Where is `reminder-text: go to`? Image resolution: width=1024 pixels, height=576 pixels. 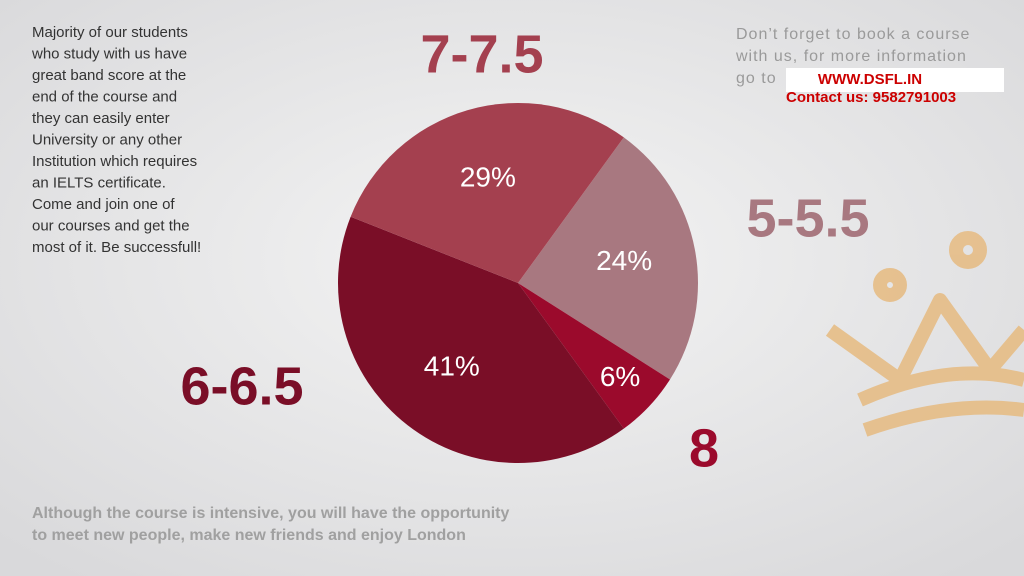
reminder-text: go to is located at coordinates (756, 78).